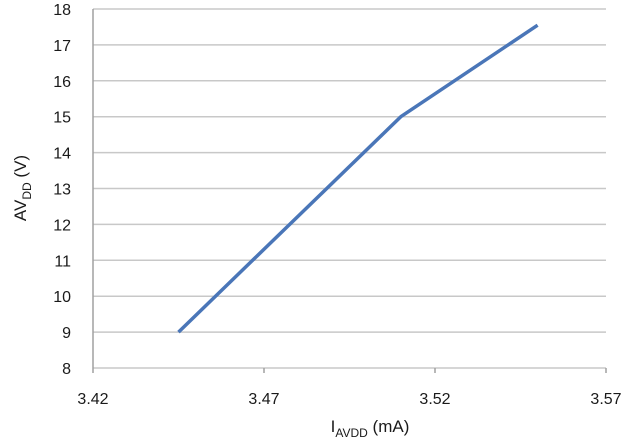 This screenshot has height=442, width=634. I want to click on y-tick-label-10: 10, so click(62, 297).